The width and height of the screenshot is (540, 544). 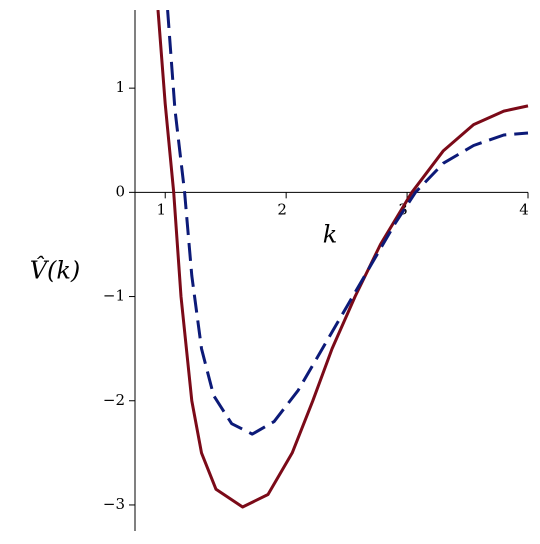 I want to click on x-tick-label: 4, so click(x=524, y=209).